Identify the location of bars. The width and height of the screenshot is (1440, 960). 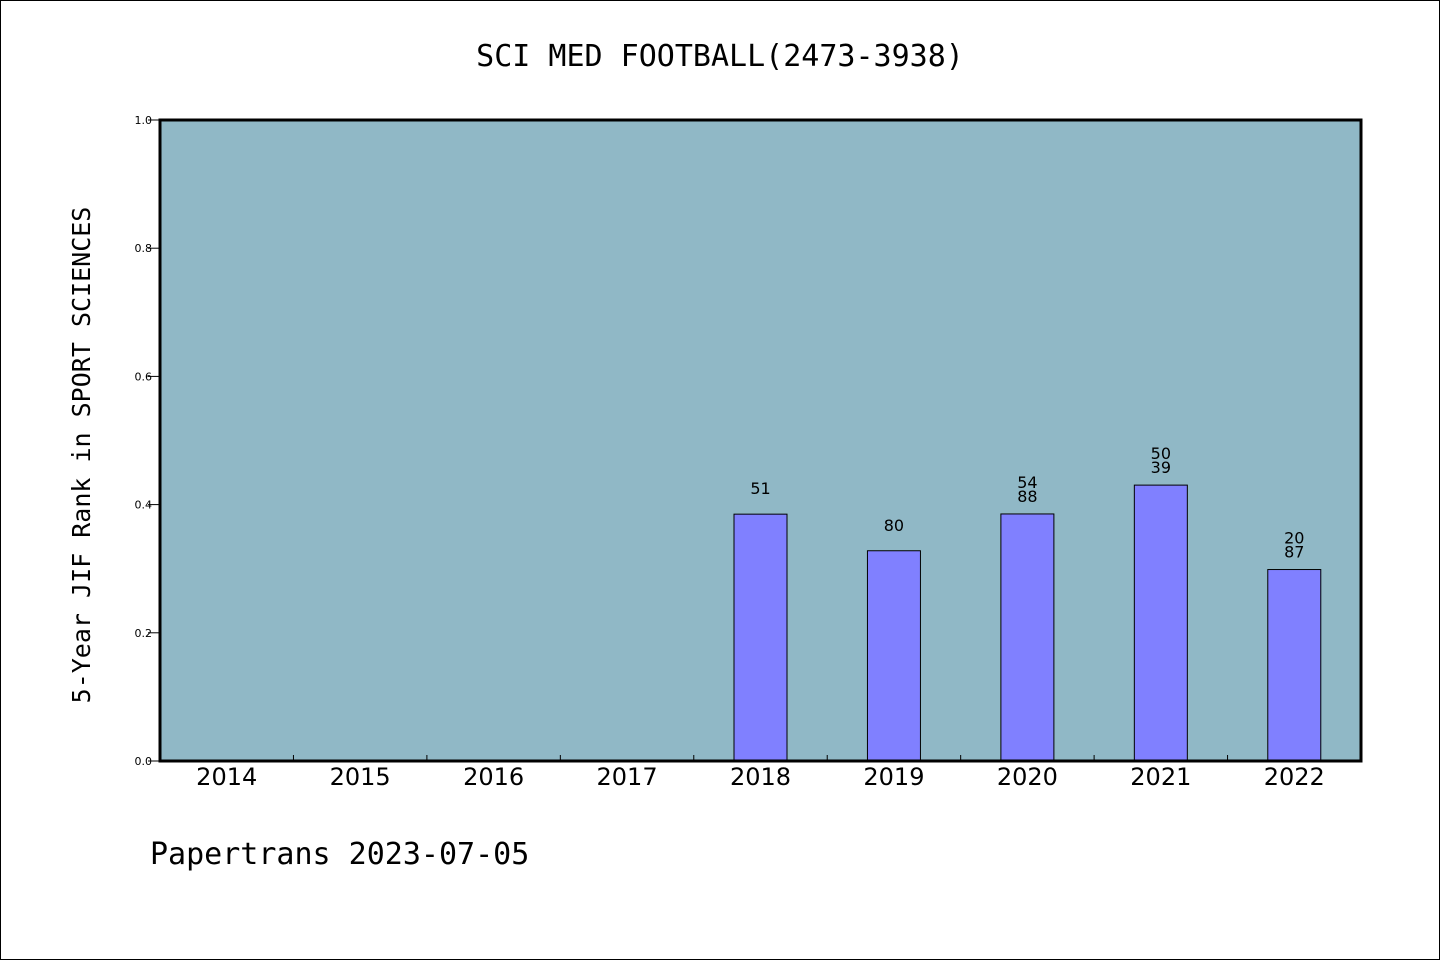
(1027, 623).